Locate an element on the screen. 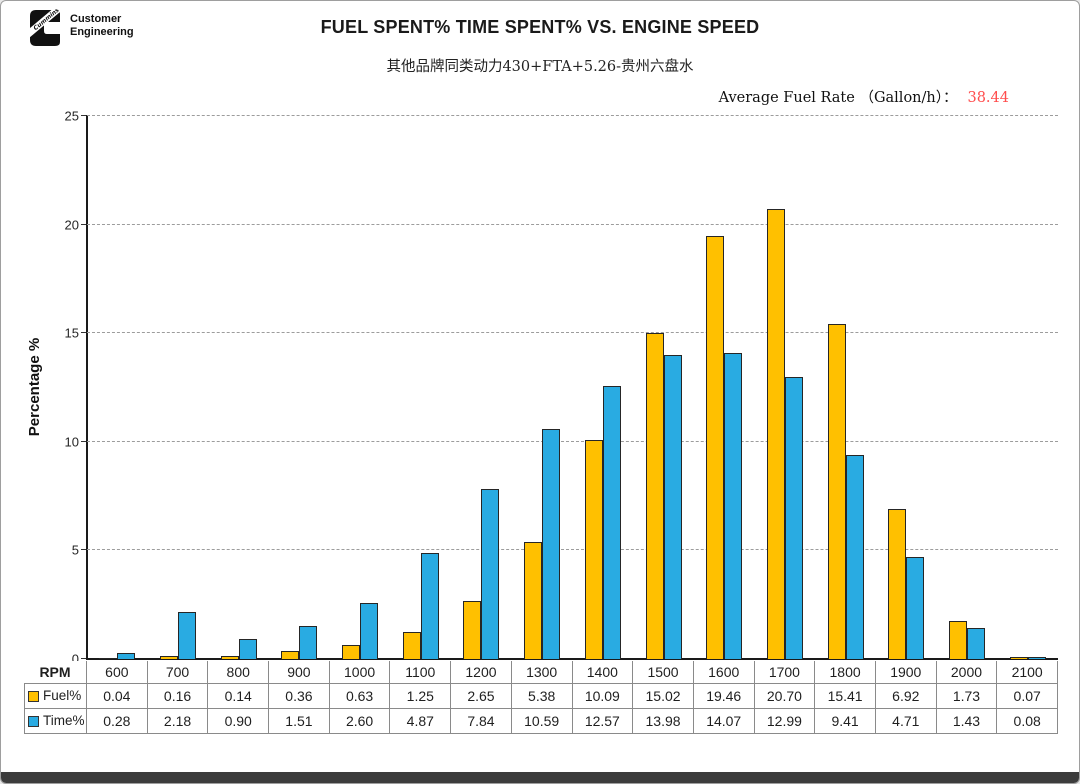  y-tick-label-20: 20 is located at coordinates (71, 225).